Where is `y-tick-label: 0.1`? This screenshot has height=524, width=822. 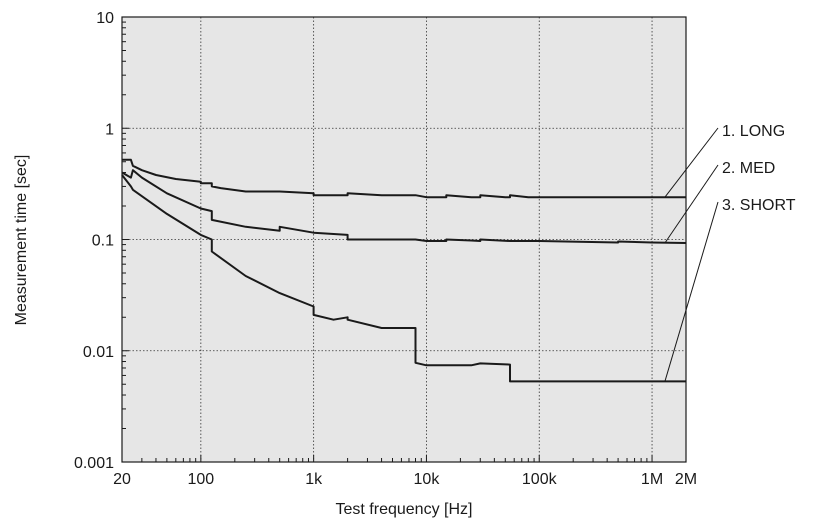 y-tick-label: 0.1 is located at coordinates (103, 241).